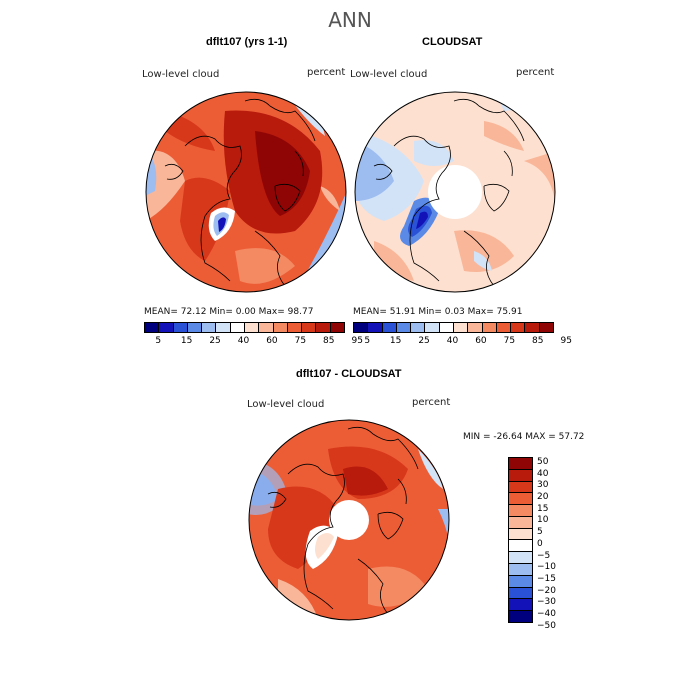  I want to click on panel1-title: dflt107 (yrs 1-1), so click(247, 42).